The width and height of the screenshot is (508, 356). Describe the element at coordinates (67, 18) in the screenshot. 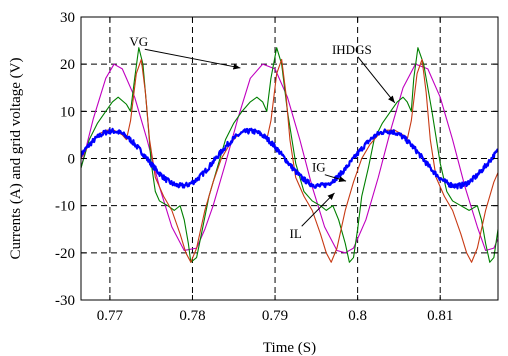

I see `y-tick-label: 30` at that location.